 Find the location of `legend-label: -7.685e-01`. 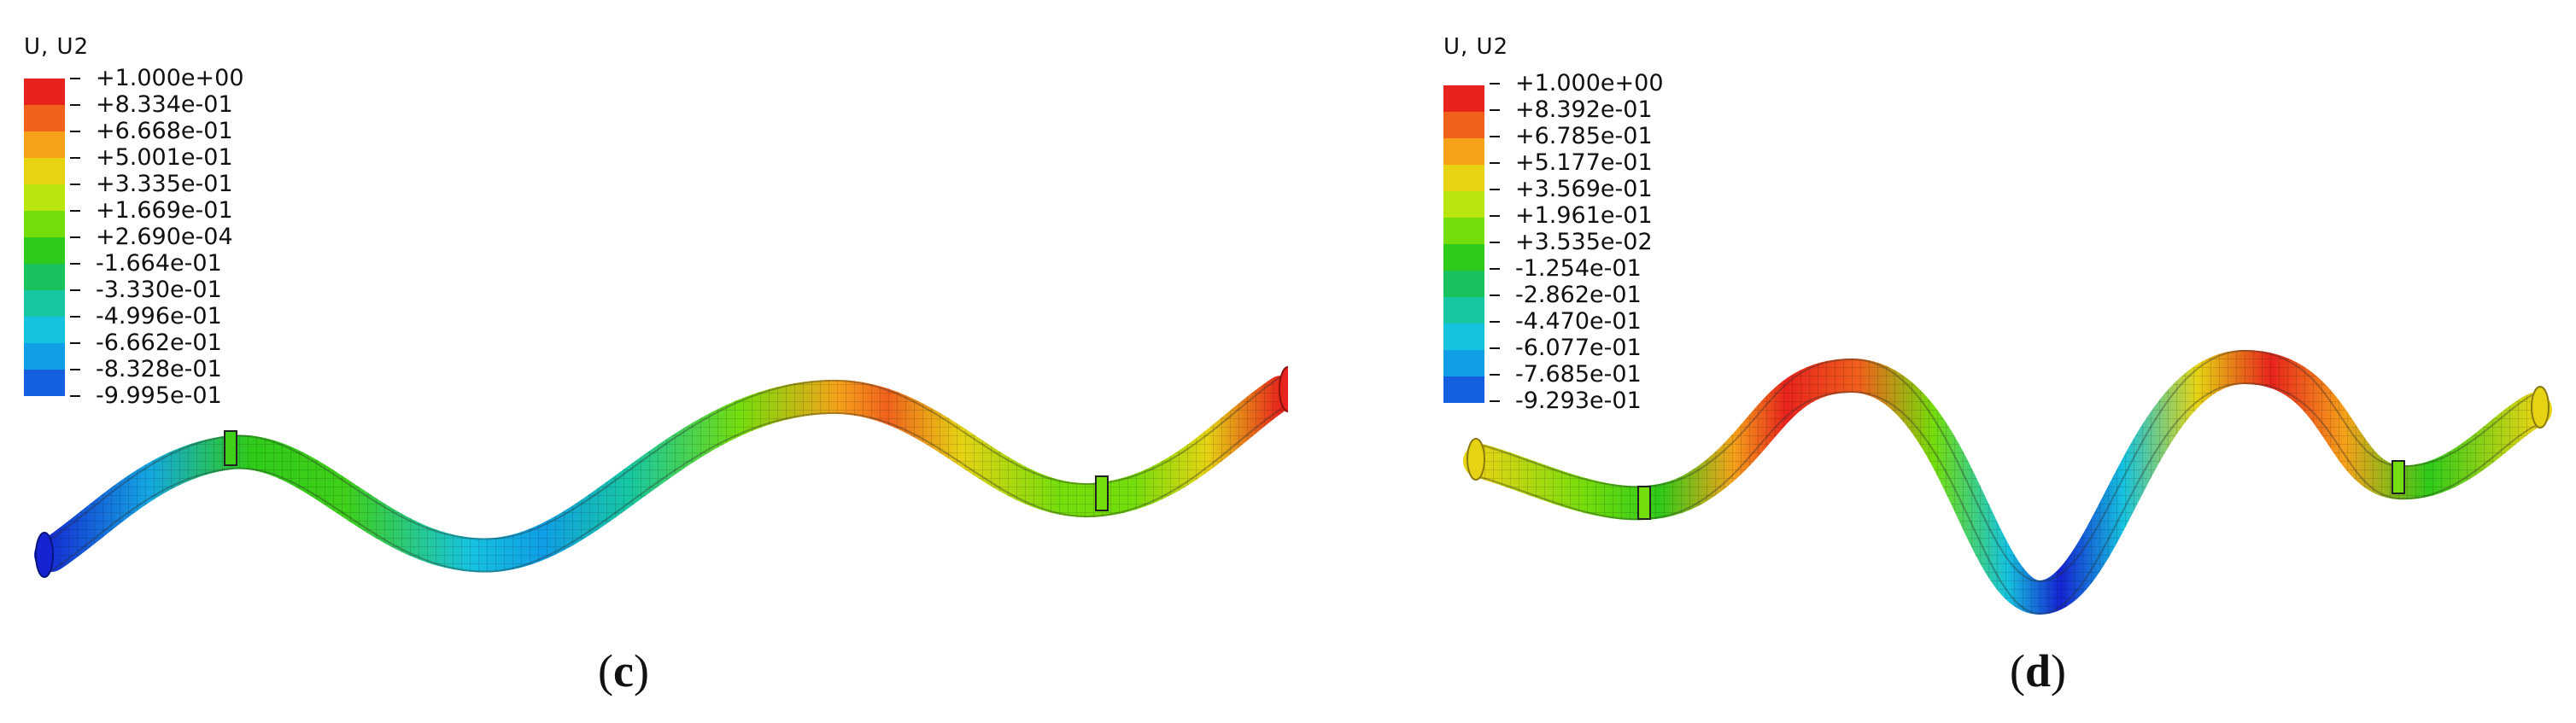

legend-label: -7.685e-01 is located at coordinates (1578, 374).